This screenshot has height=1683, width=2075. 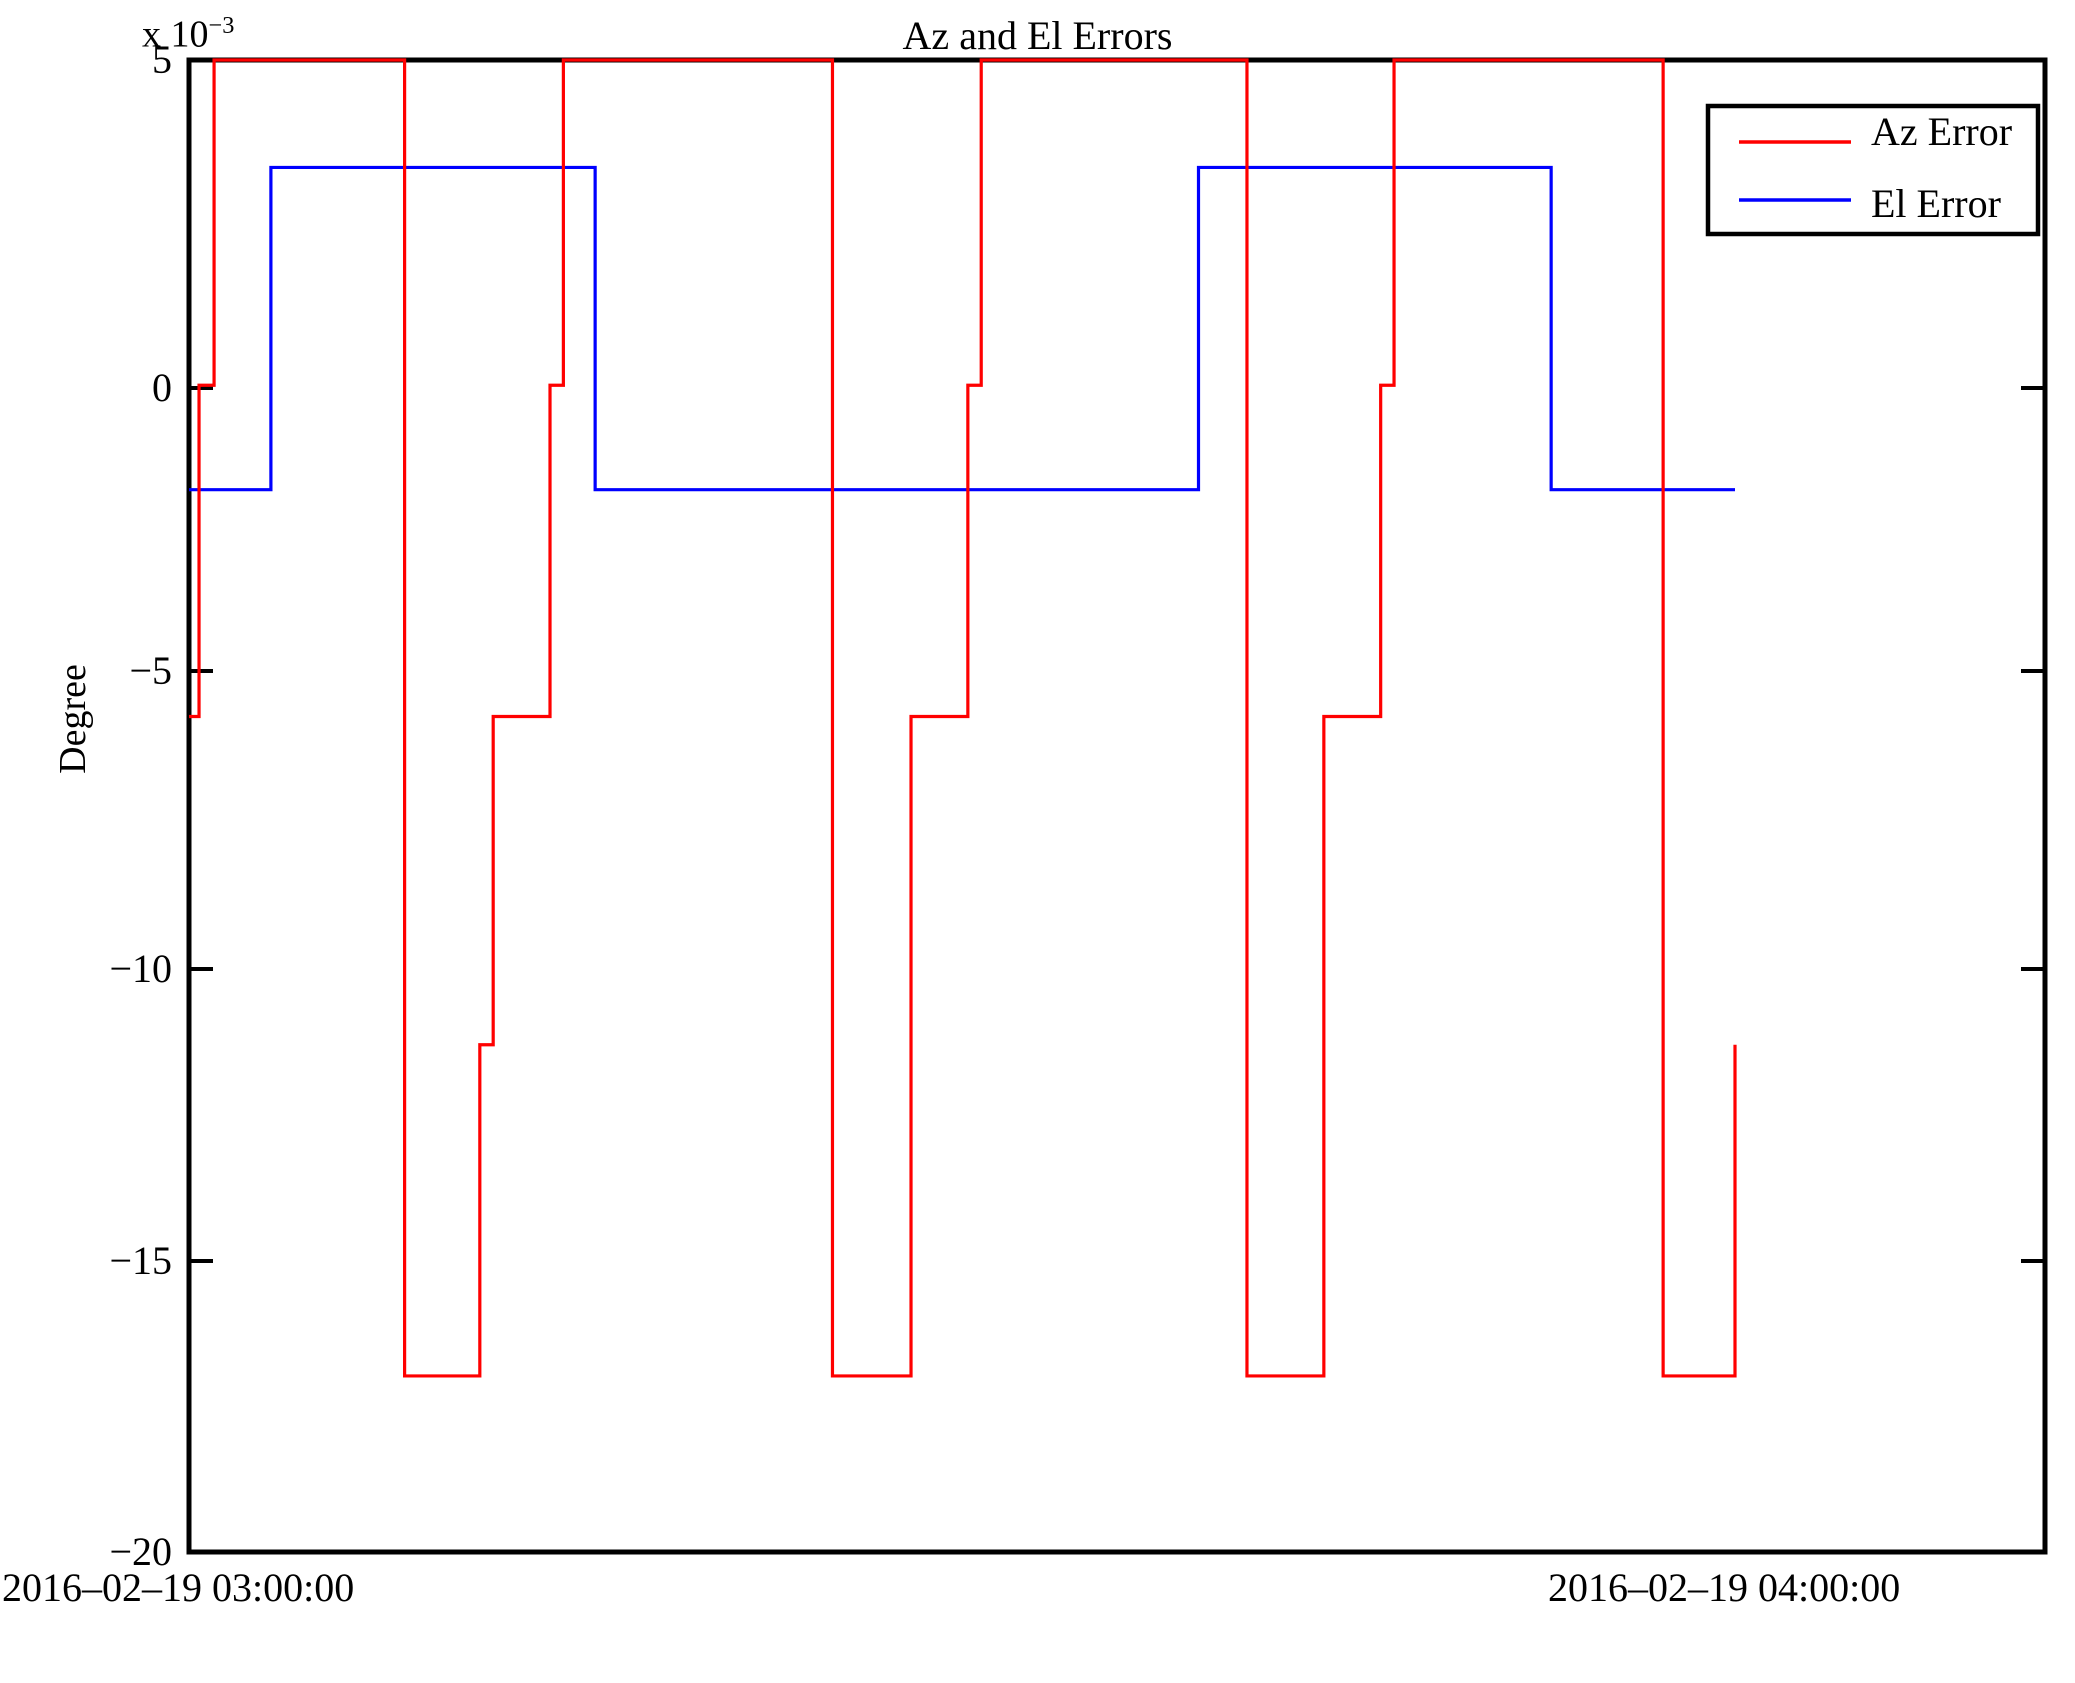 I want to click on legend, so click(x=1873, y=170).